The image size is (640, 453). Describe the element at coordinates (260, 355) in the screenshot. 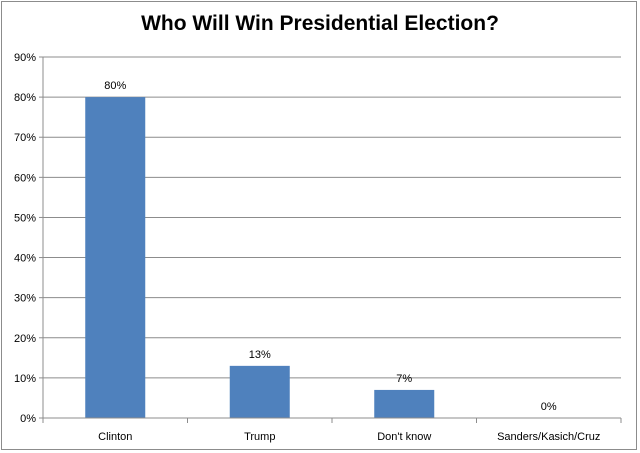

I see `data-label: 13%` at that location.